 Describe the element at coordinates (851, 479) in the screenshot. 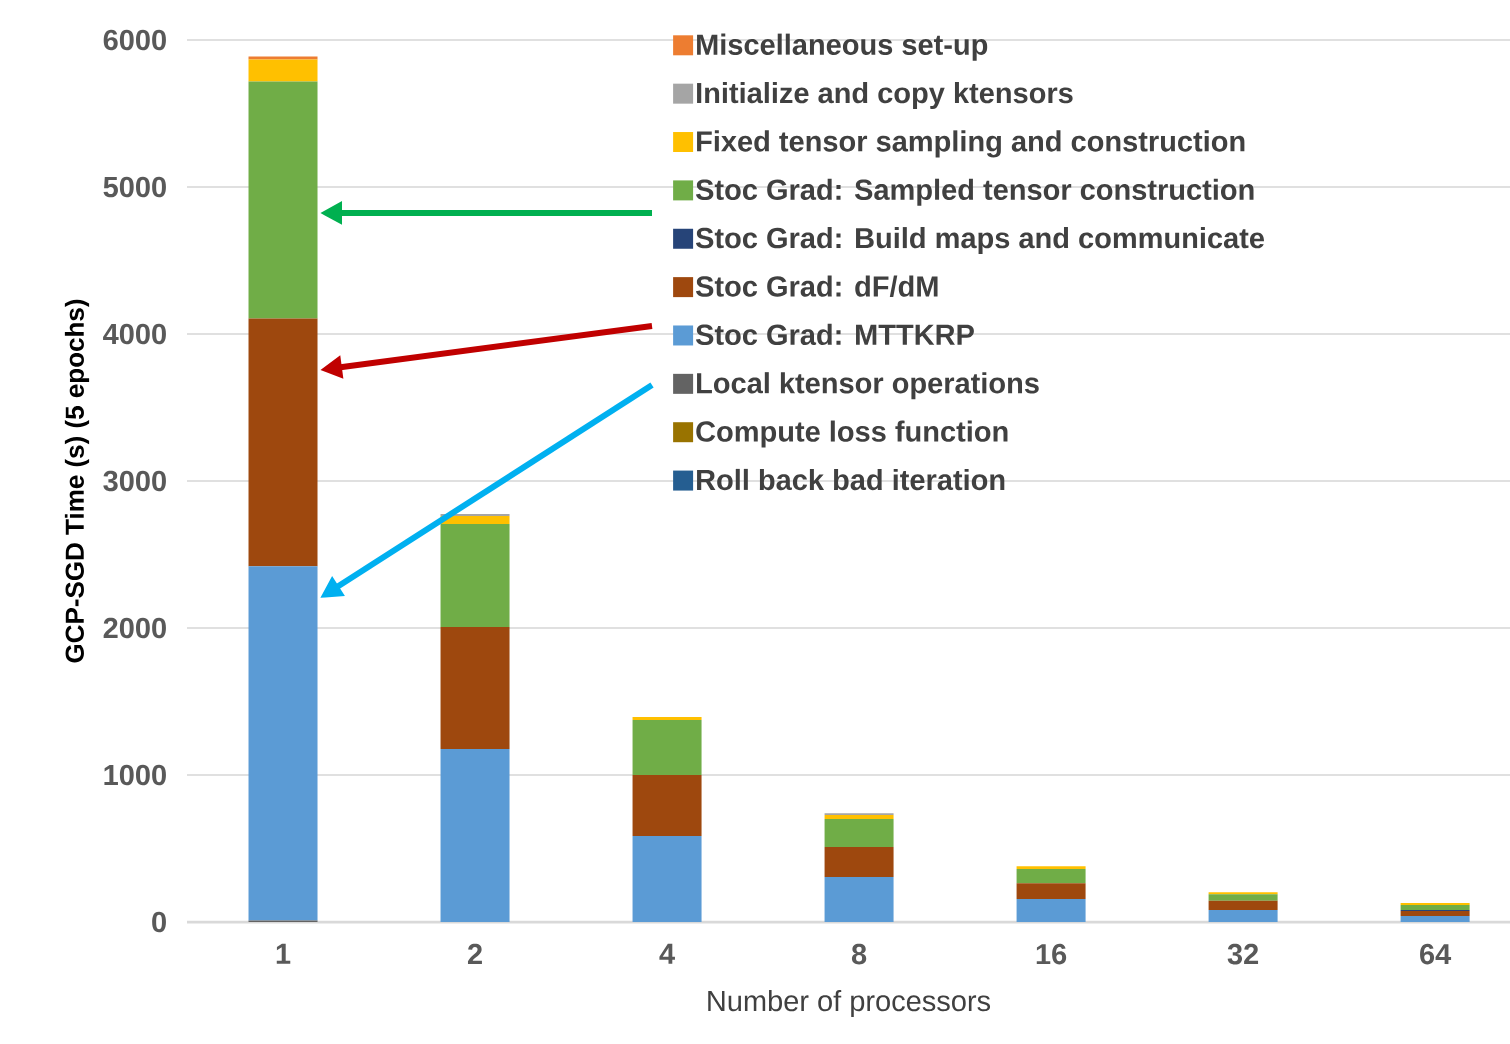

I see `legend-label: Roll back bad iteration` at that location.